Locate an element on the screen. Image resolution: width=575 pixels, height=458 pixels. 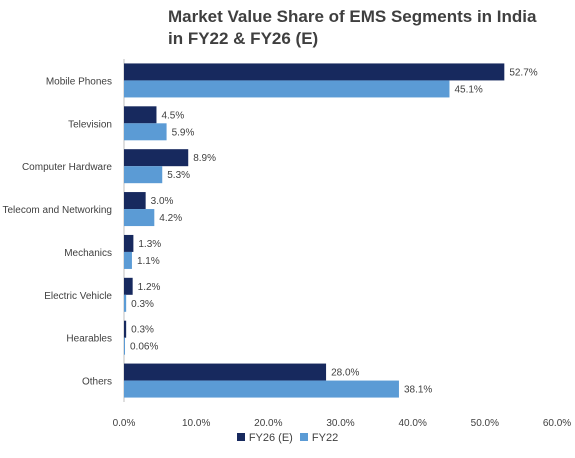
category-label-television: Television is located at coordinates (90, 124).